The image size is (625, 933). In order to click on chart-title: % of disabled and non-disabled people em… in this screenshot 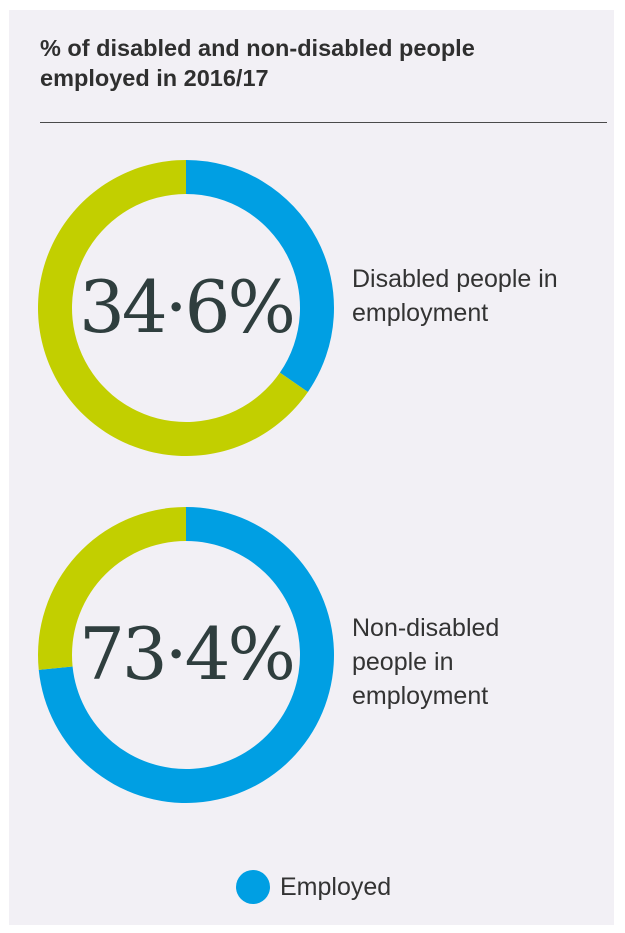, I will do `click(257, 63)`.